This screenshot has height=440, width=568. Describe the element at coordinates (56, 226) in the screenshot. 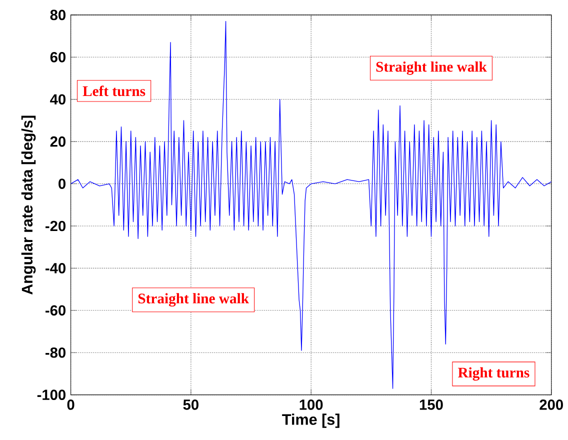

I see `y-tick-label: -20` at that location.